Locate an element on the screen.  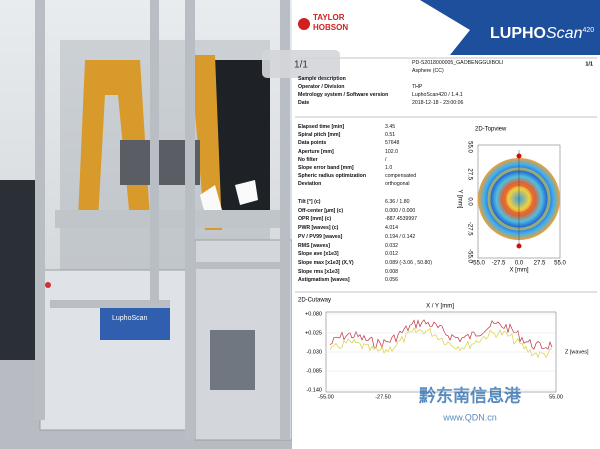
product-bold: LUPHO is located at coordinates (518, 33).